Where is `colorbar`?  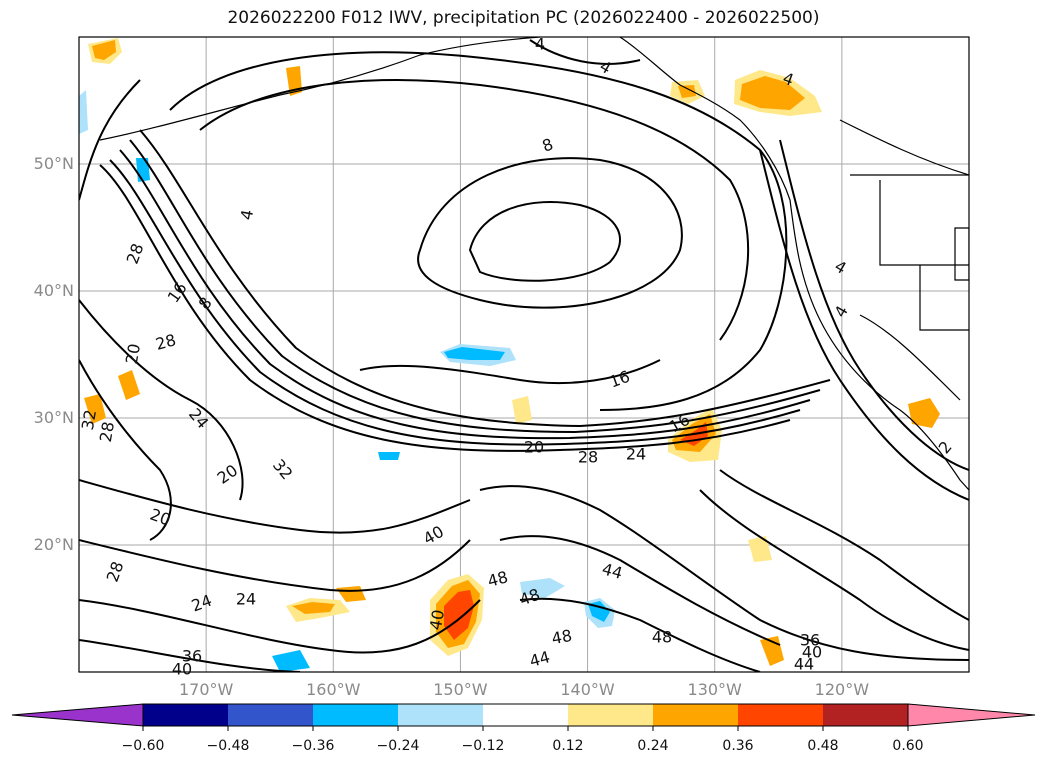 colorbar is located at coordinates (523, 717).